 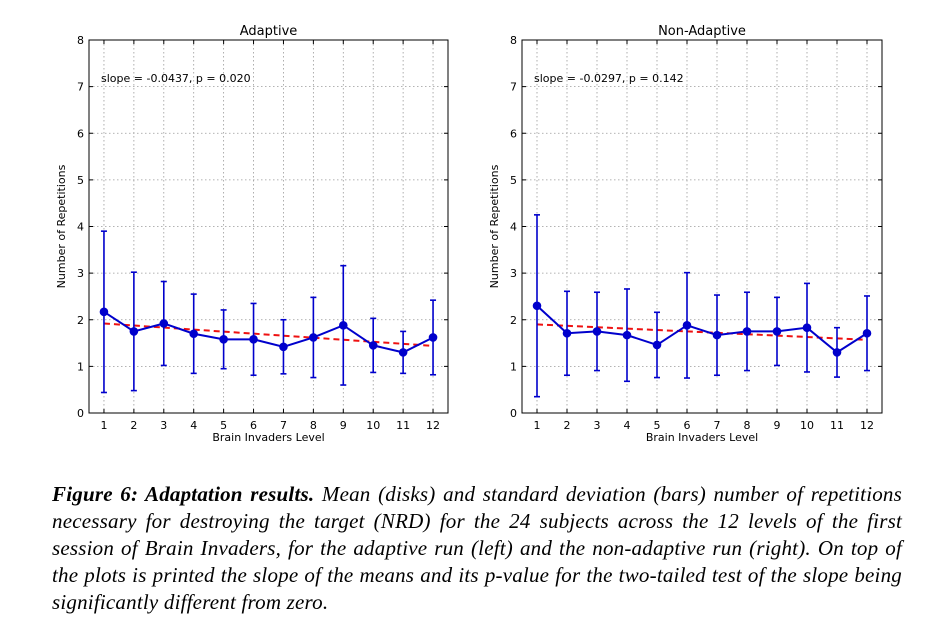 I want to click on slope-annotation: slope = -0.0297, p = 0.142, so click(x=609, y=78).